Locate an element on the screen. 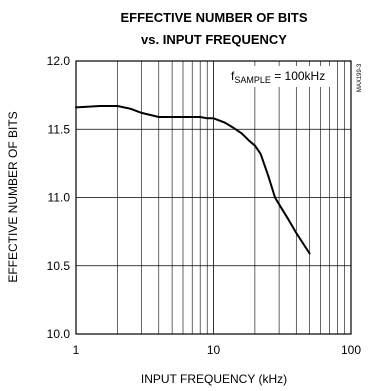  y-axis-label: EFFECTIVE NUMBER OF BITS is located at coordinates (13, 196).